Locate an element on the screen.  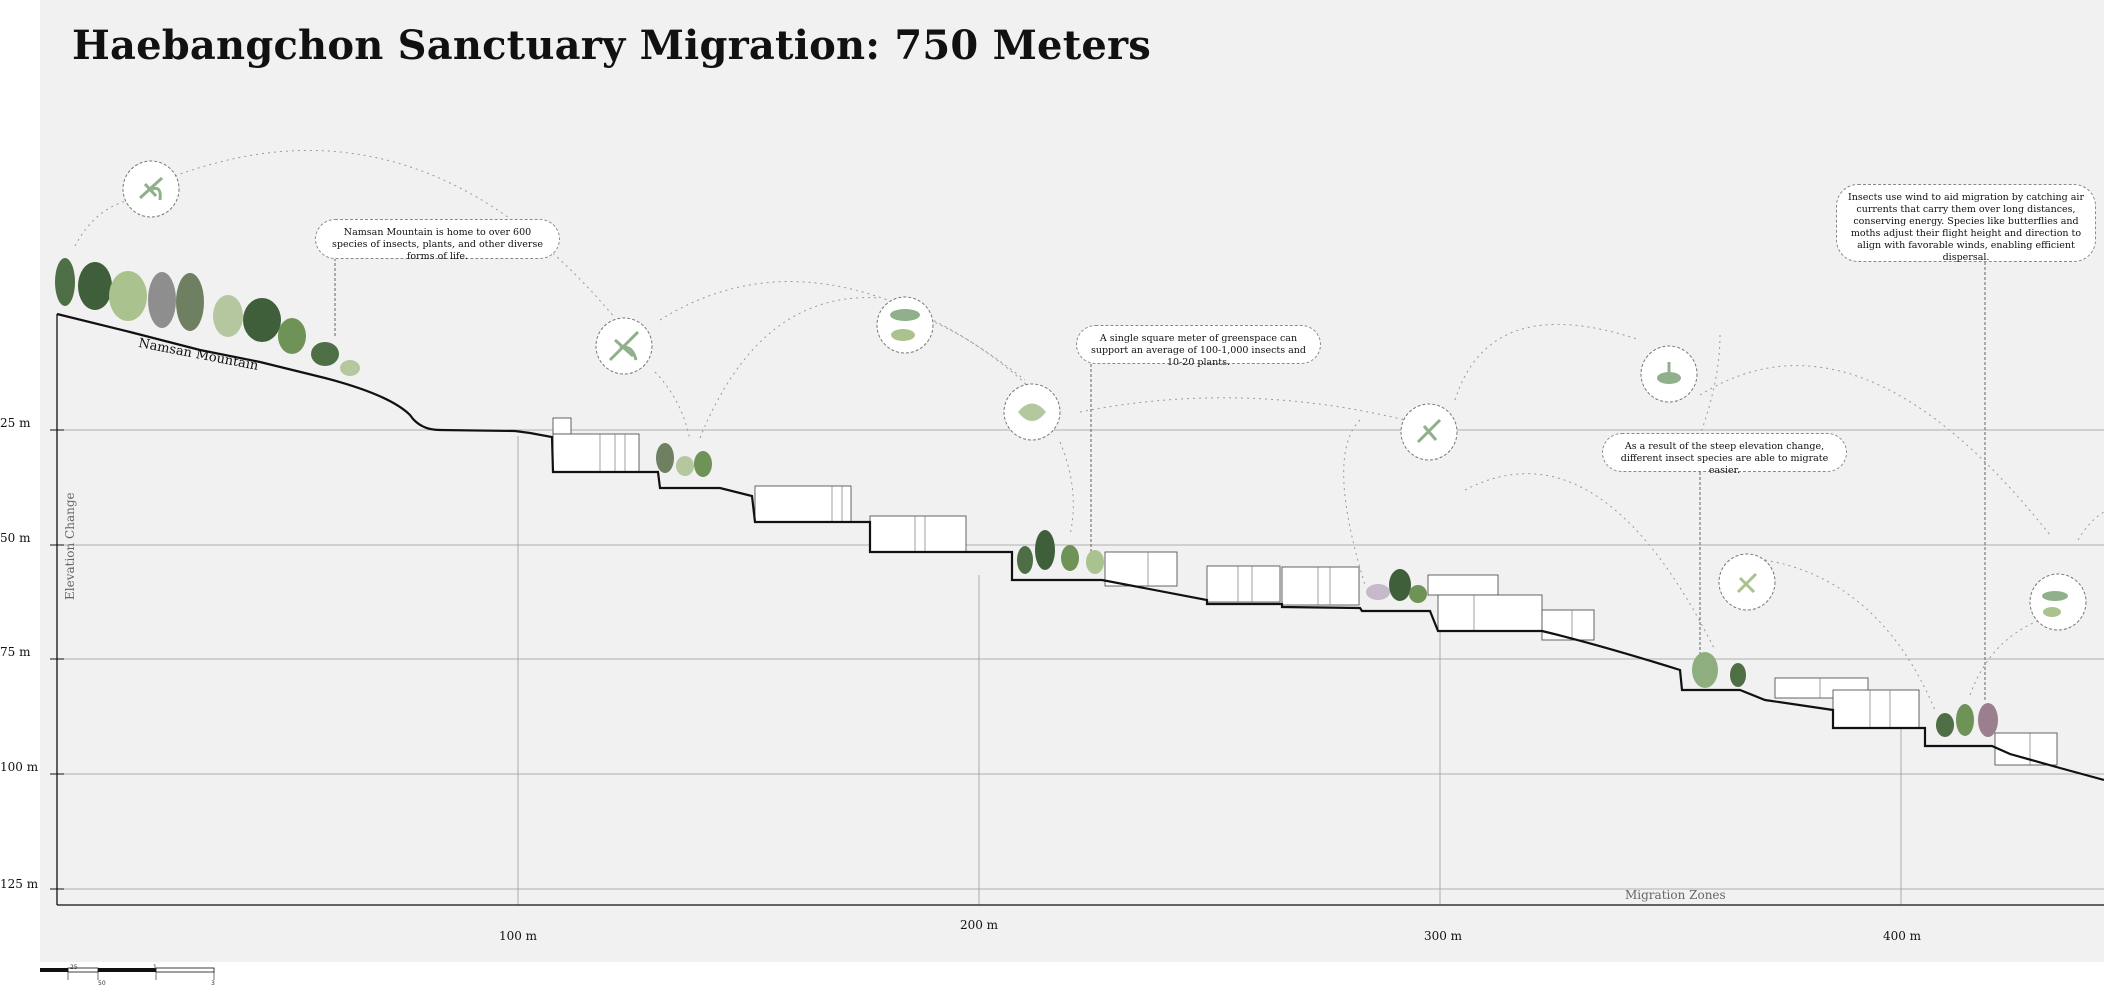
y-tick-label-50: 50 m is located at coordinates (15, 538).